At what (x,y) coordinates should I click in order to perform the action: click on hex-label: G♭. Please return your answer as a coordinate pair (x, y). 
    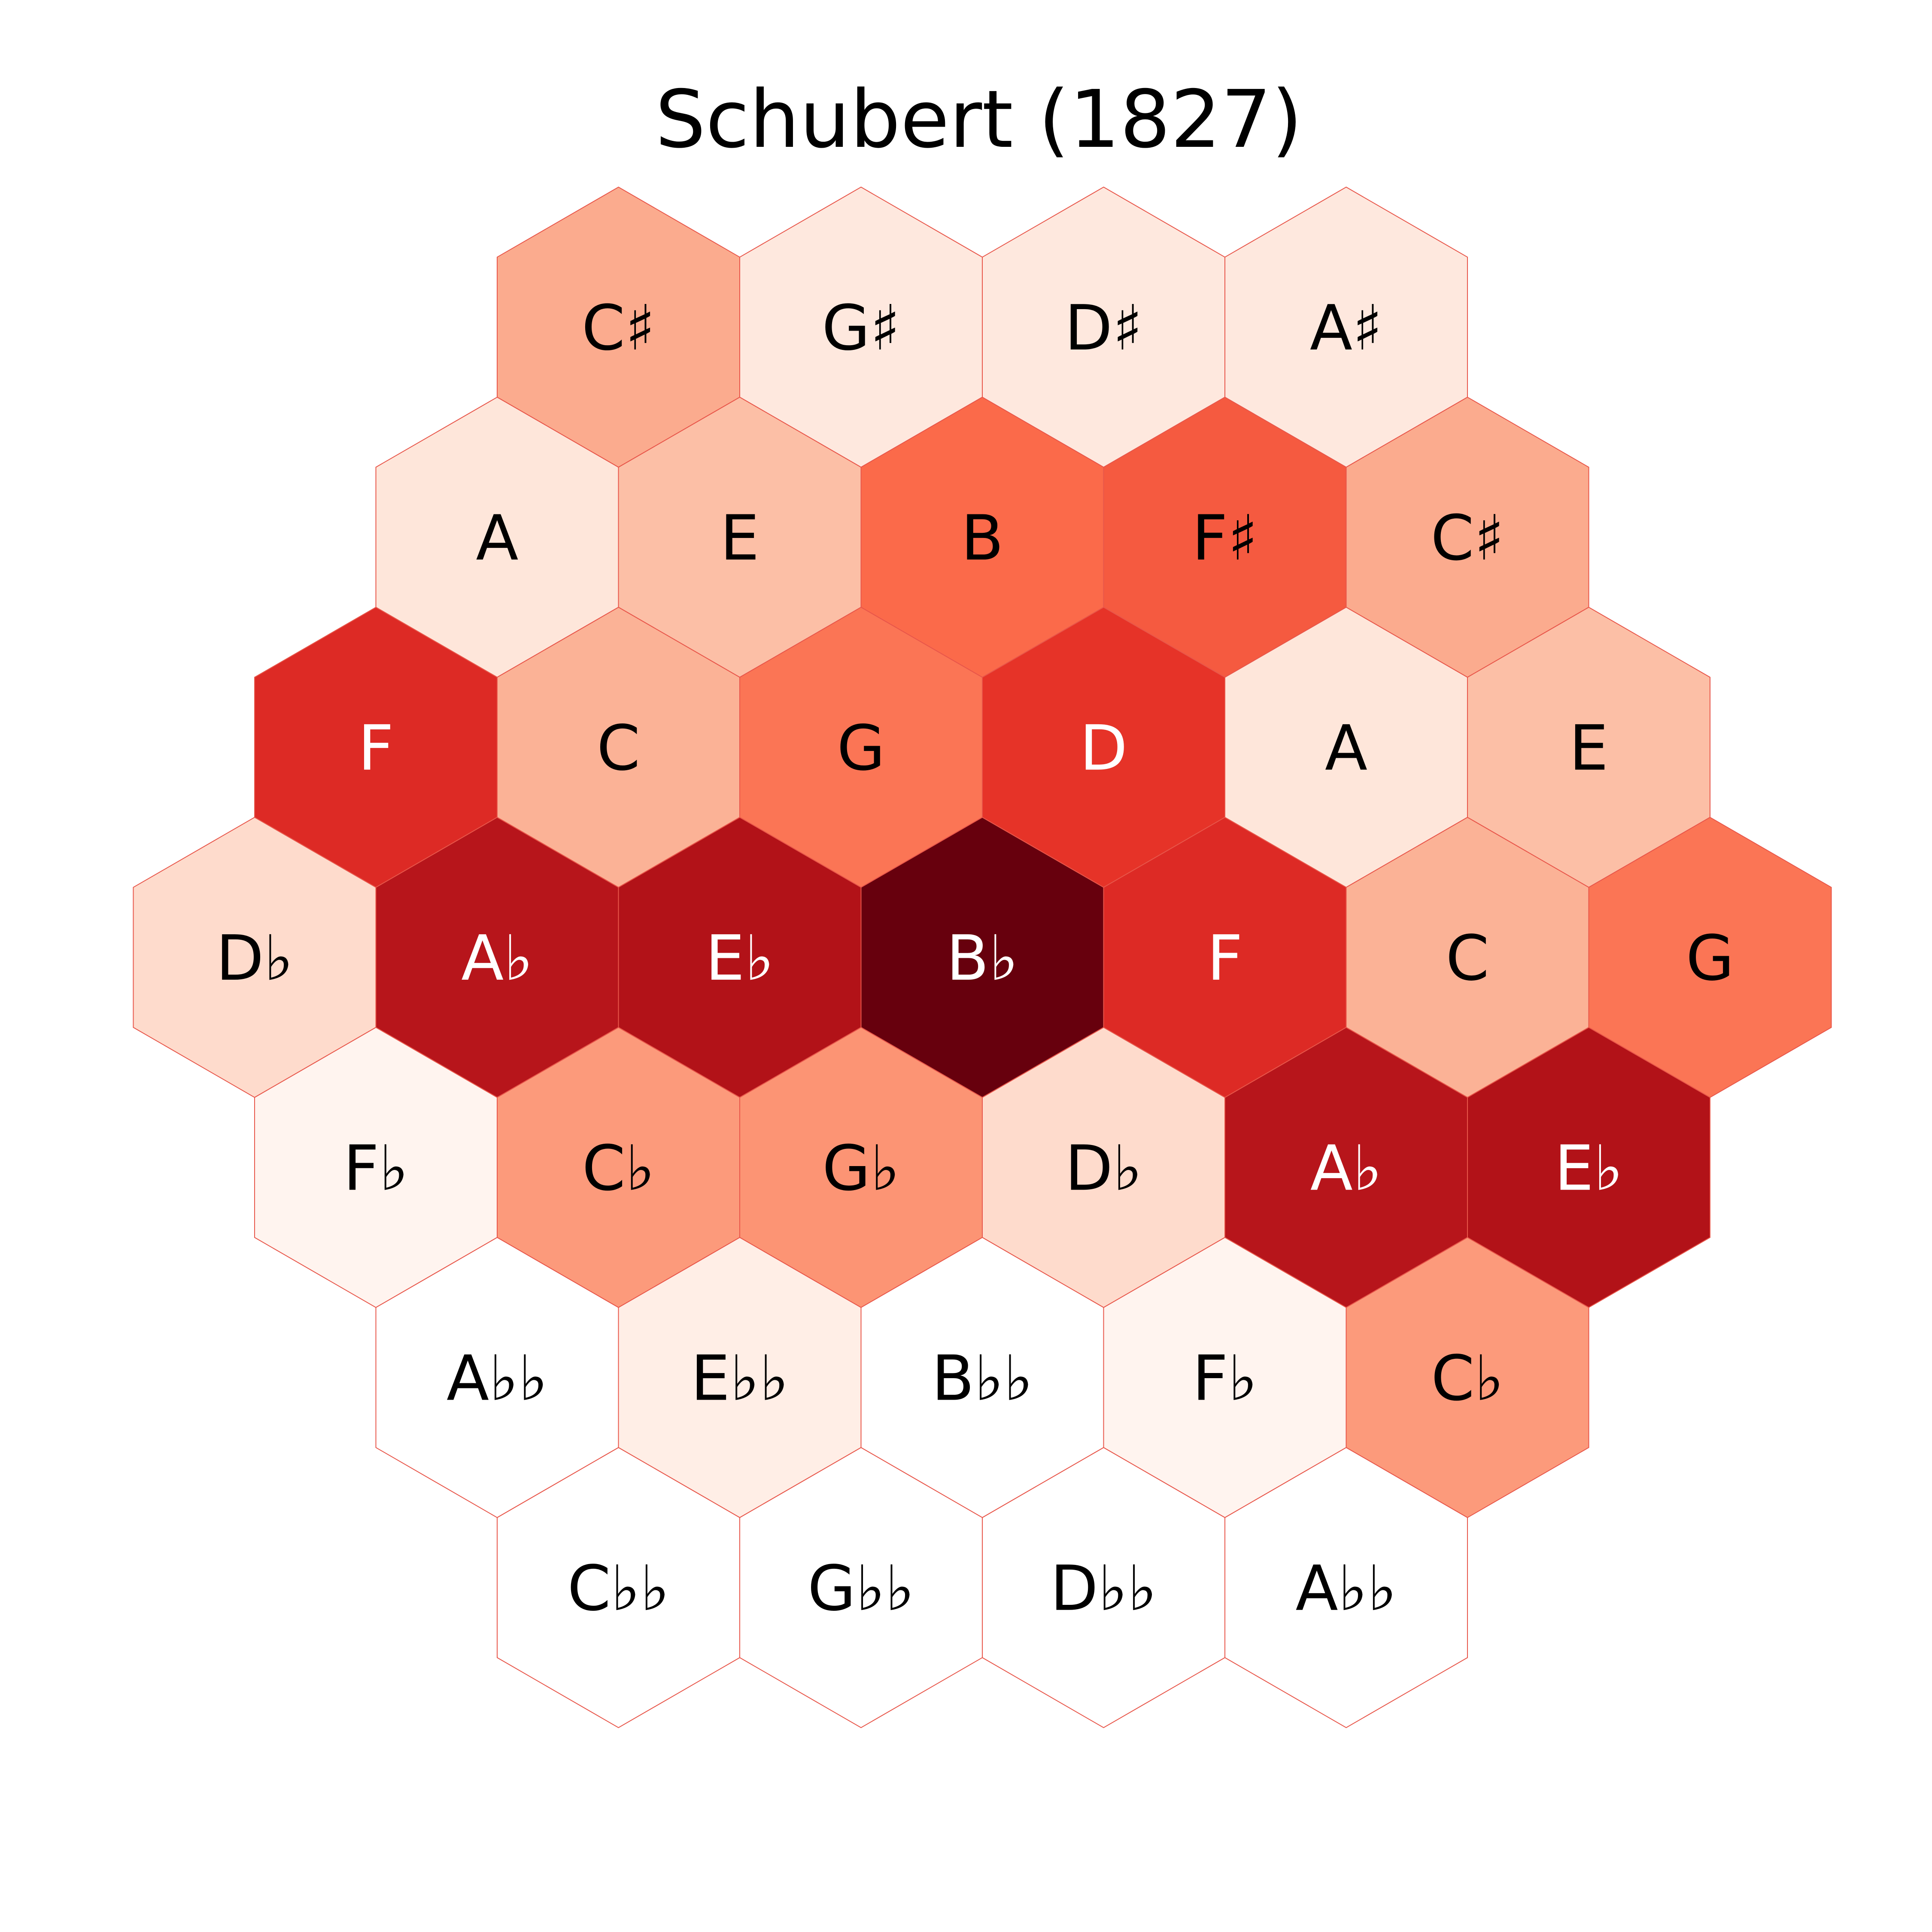
    Looking at the image, I should click on (861, 1169).